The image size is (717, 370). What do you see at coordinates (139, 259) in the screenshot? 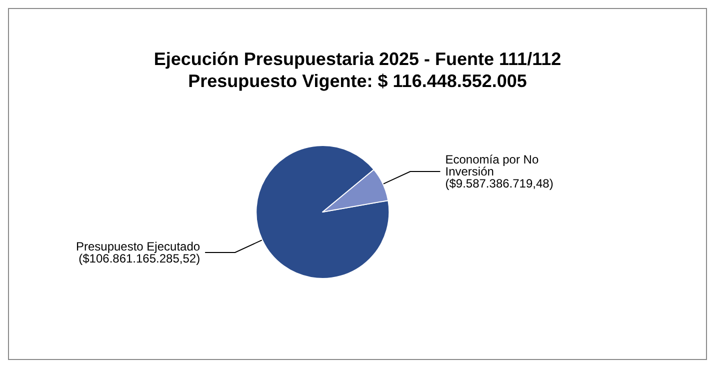
I see `data-label: ($106.861.165.285,52)` at bounding box center [139, 259].